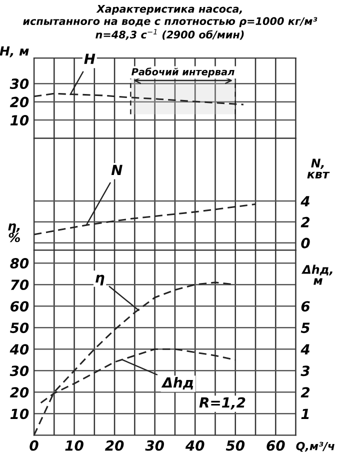 The height and width of the screenshot is (472, 340). What do you see at coordinates (305, 306) in the screenshot?
I see `y2-tick-label: 6` at bounding box center [305, 306].